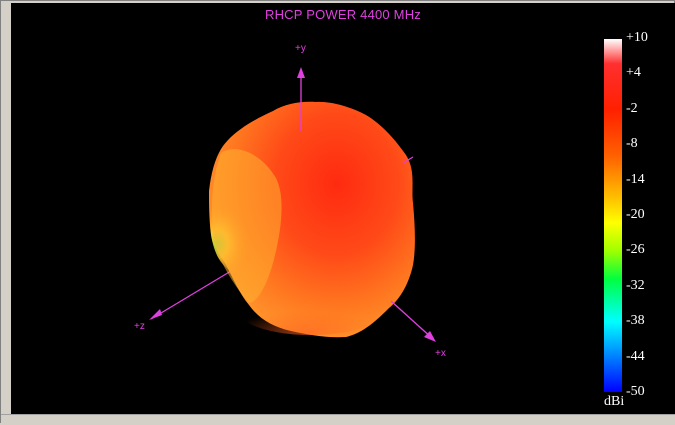 This screenshot has width=675, height=425. I want to click on colorbar-tick-label: +4, so click(633, 73).